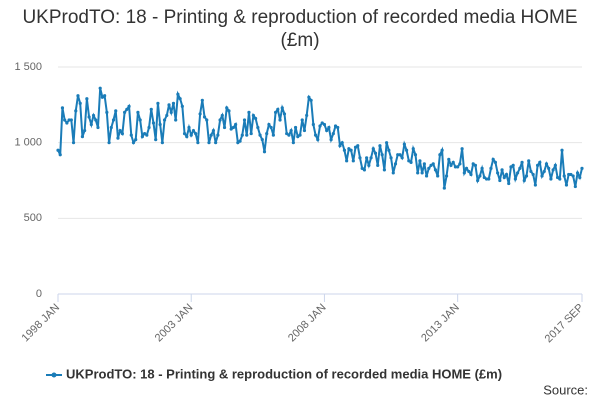  I want to click on y-tick-label: 0, so click(39, 294).